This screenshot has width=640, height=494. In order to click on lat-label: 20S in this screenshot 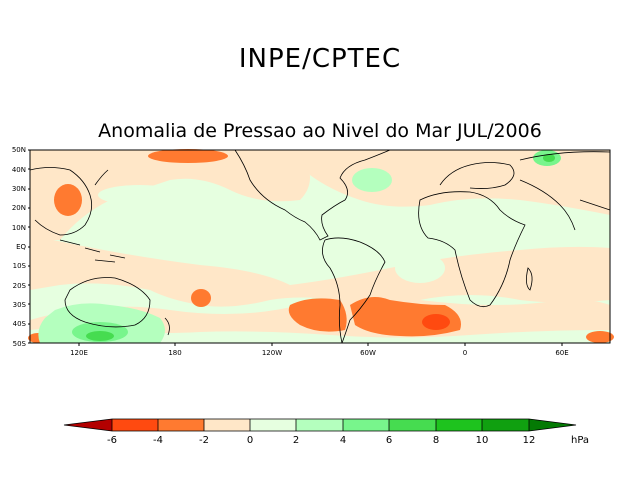, I will do `click(20, 286)`.